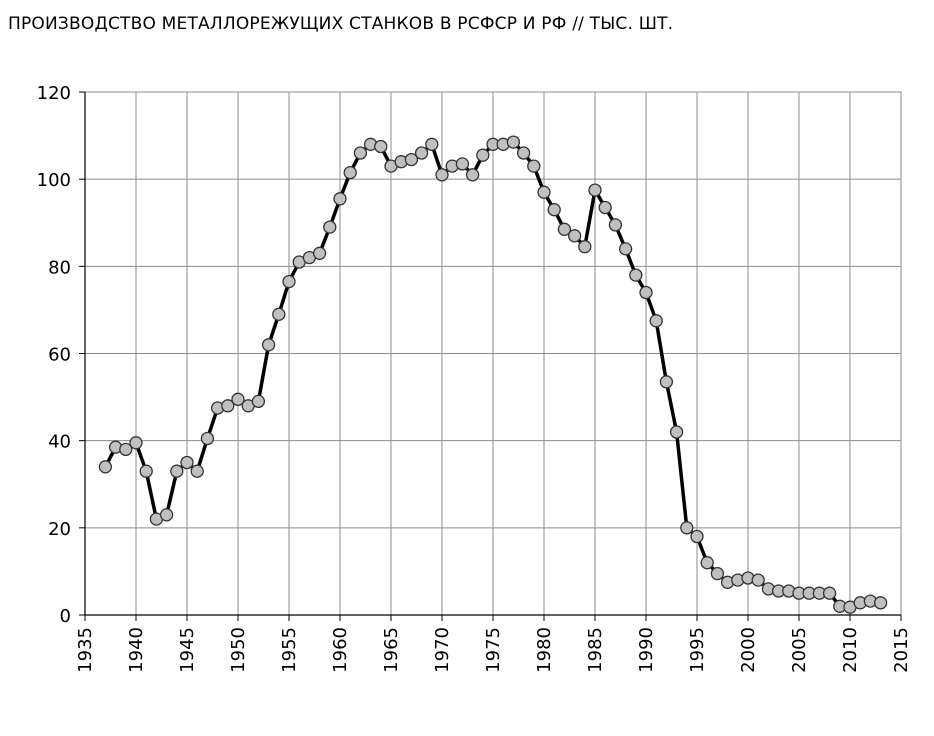 The width and height of the screenshot is (934, 736). Describe the element at coordinates (54, 93) in the screenshot. I see `y-tick-label: 120` at that location.